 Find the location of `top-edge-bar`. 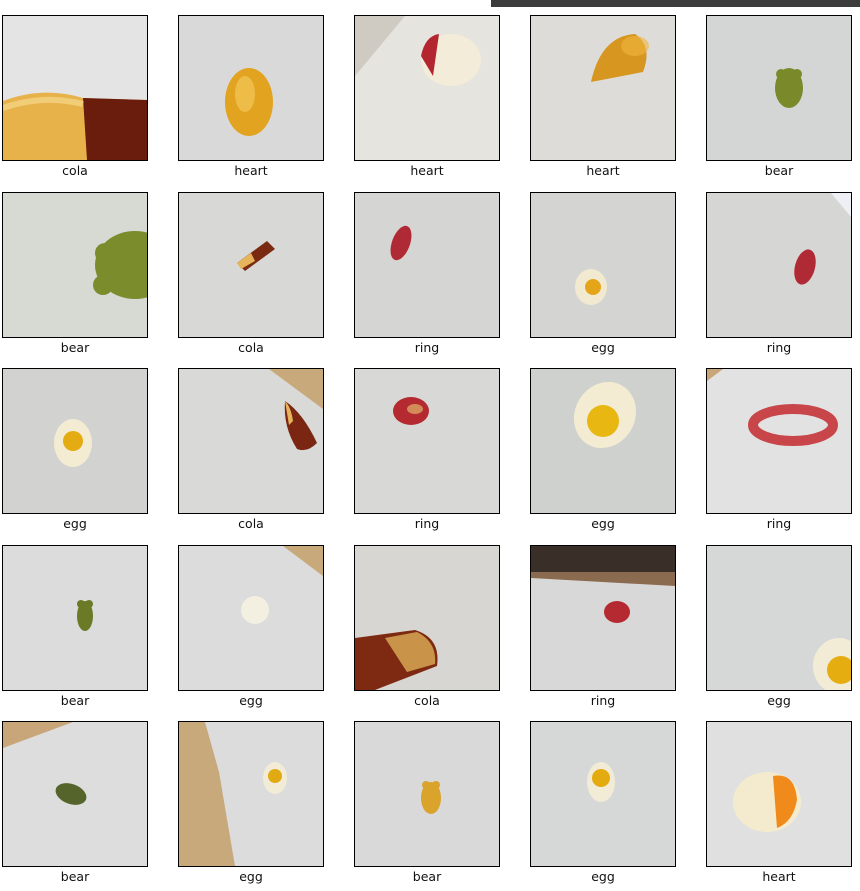

top-edge-bar is located at coordinates (675, 3).